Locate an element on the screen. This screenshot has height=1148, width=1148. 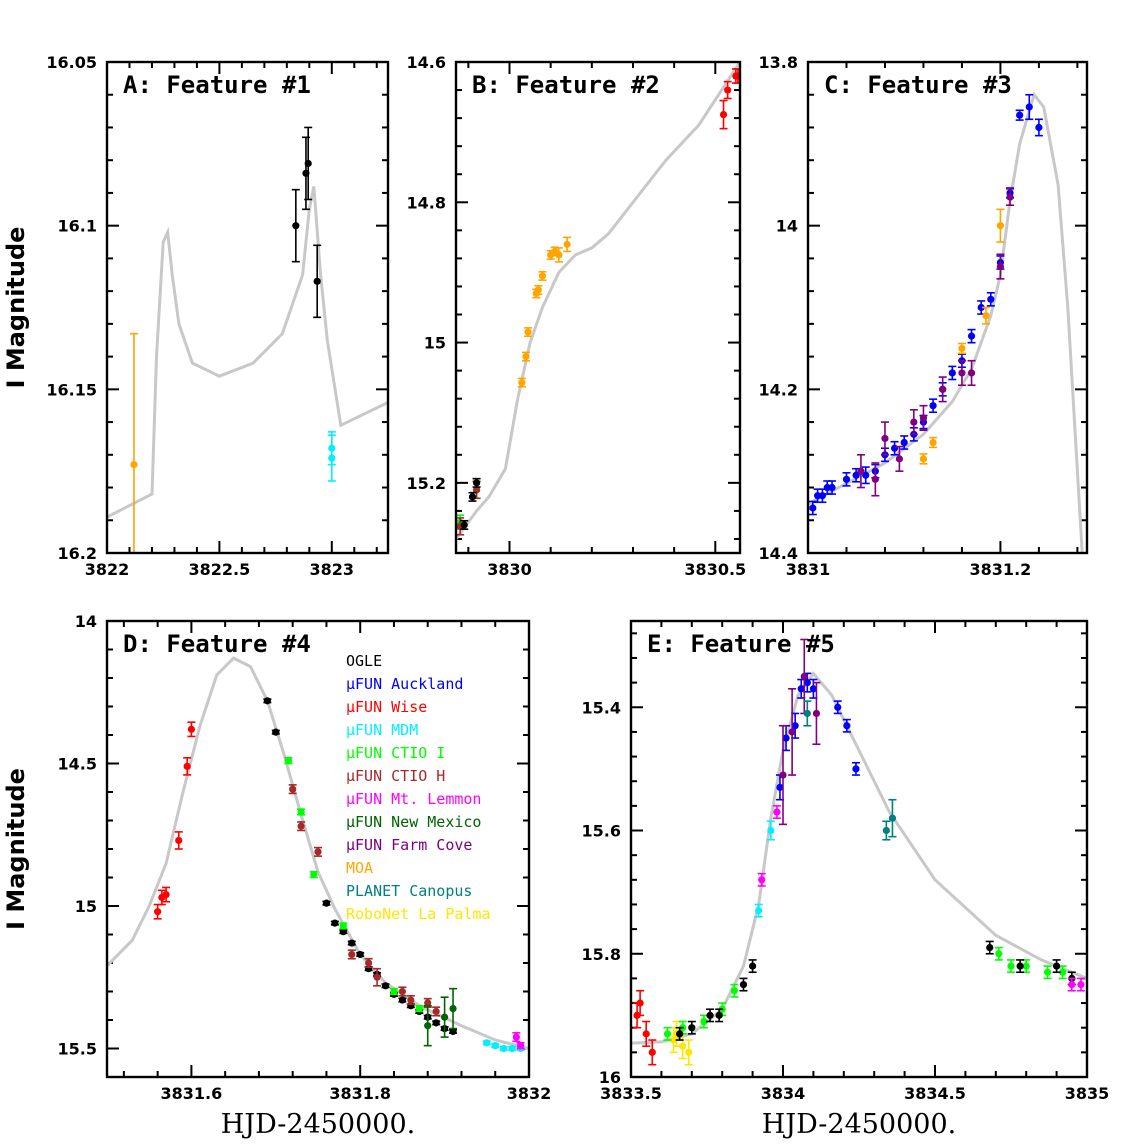
x-tick-label: 3822.5 is located at coordinates (220, 569).